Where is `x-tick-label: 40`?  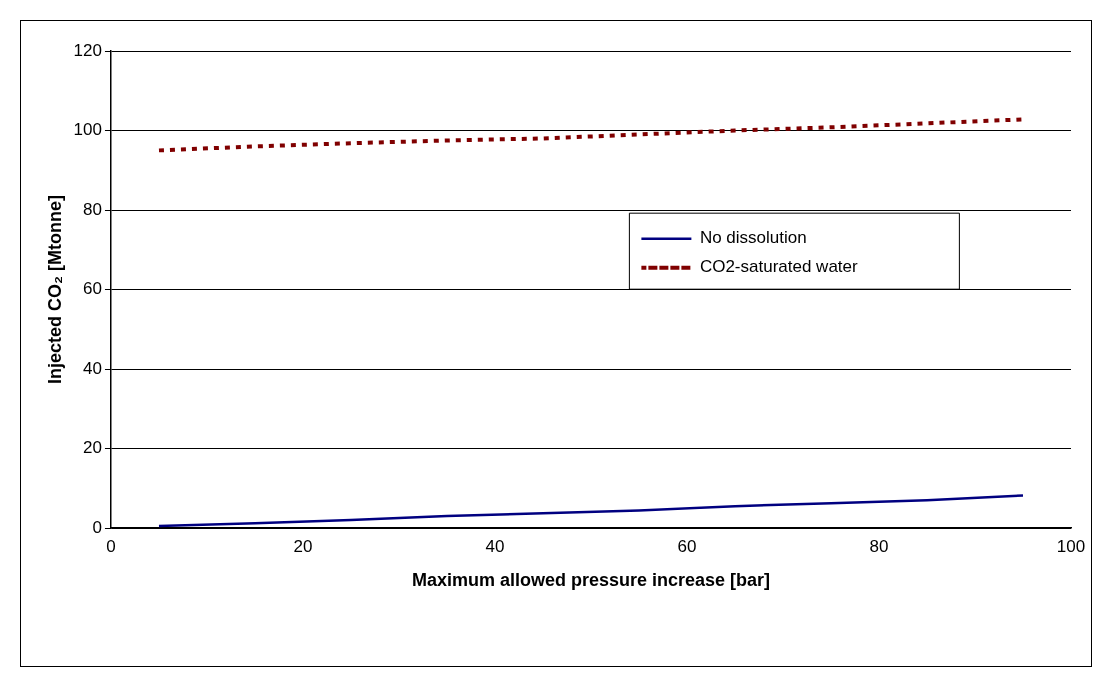
x-tick-label: 40 is located at coordinates (495, 546).